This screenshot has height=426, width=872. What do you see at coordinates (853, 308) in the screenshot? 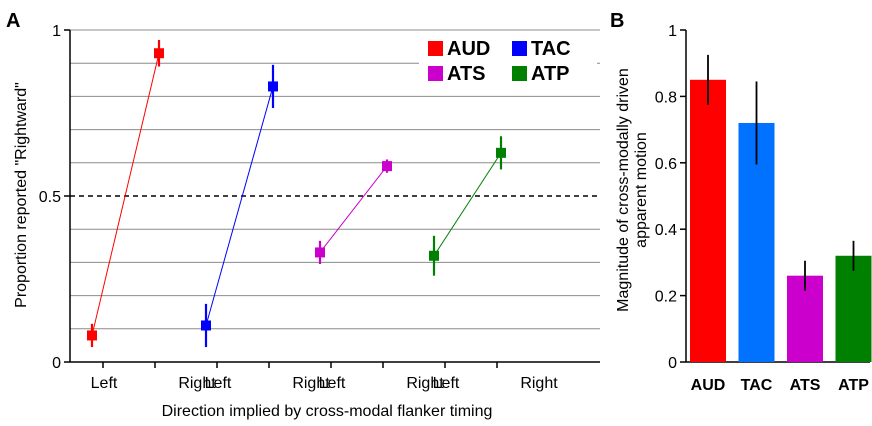
I see `bar-atp` at bounding box center [853, 308].